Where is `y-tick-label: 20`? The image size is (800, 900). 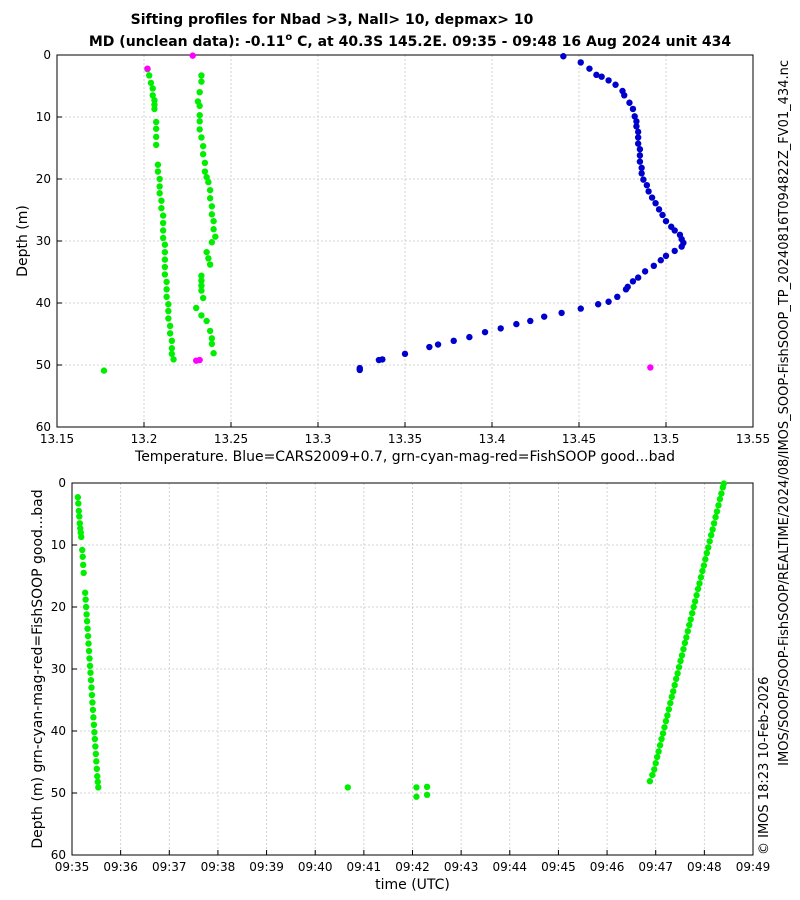
y-tick-label: 20 is located at coordinates (43, 179).